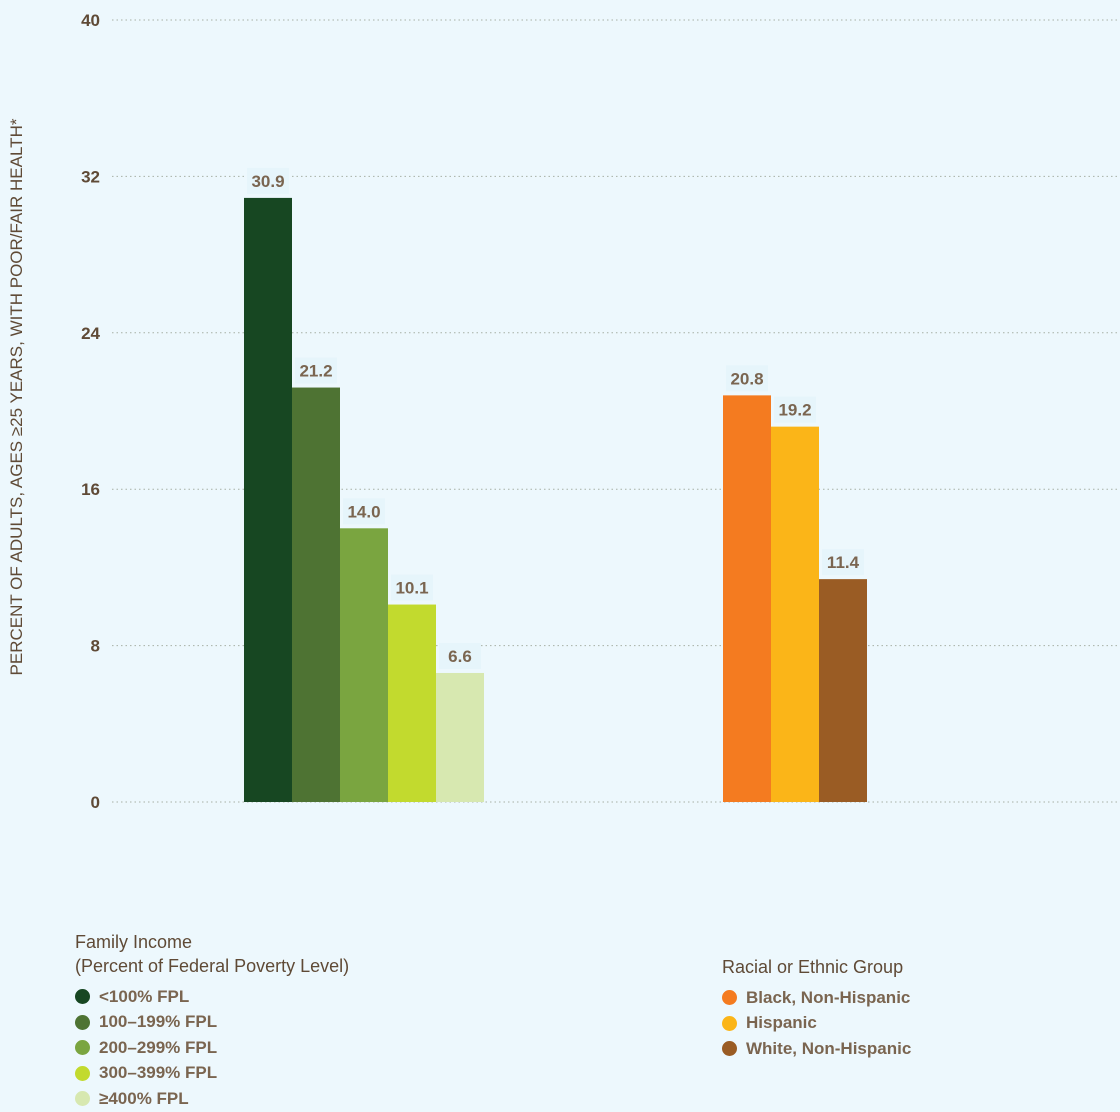  Describe the element at coordinates (829, 1048) in the screenshot. I see `legend-label: White, Non-Hispanic` at that location.